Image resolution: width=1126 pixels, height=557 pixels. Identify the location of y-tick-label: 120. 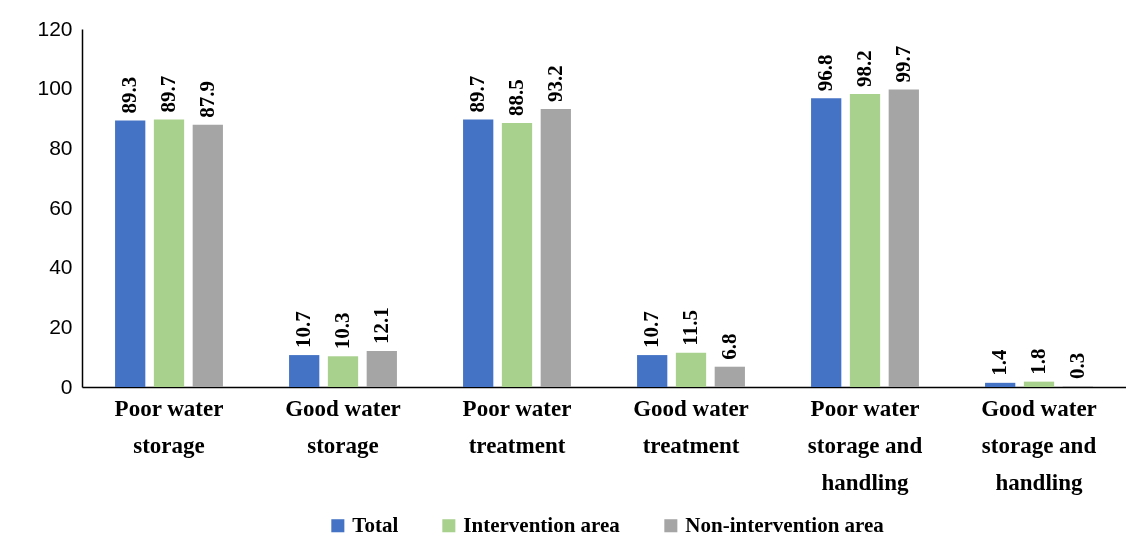
(55, 28).